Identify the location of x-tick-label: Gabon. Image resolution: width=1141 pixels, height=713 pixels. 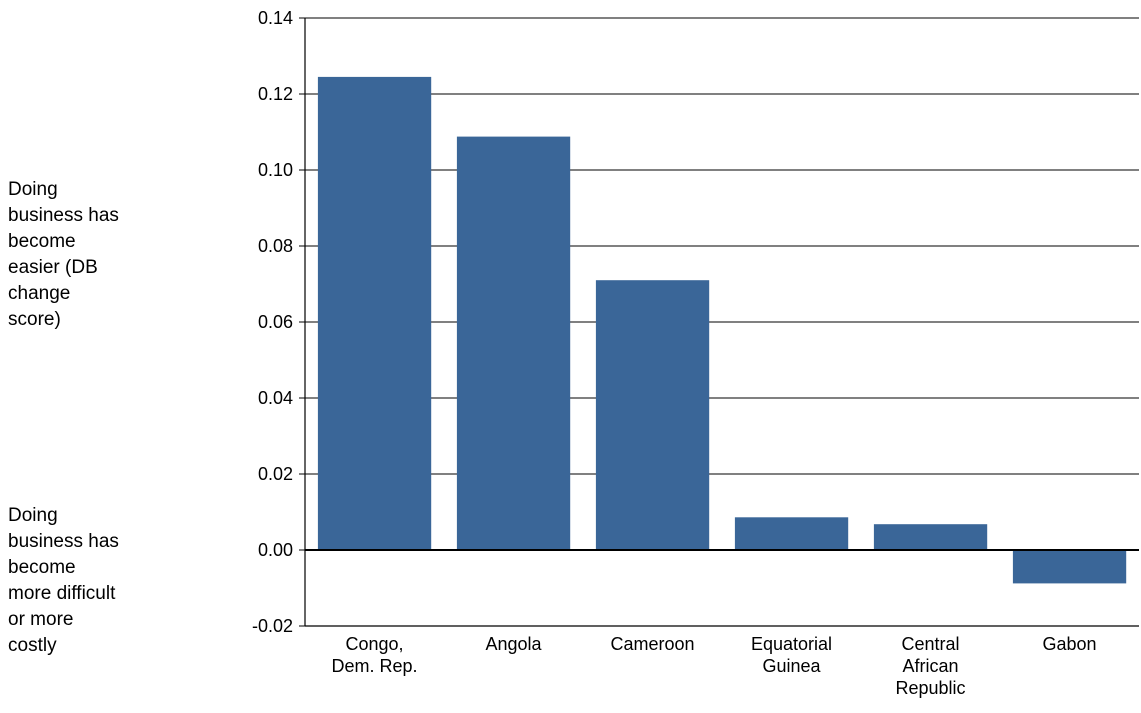
(1069, 644).